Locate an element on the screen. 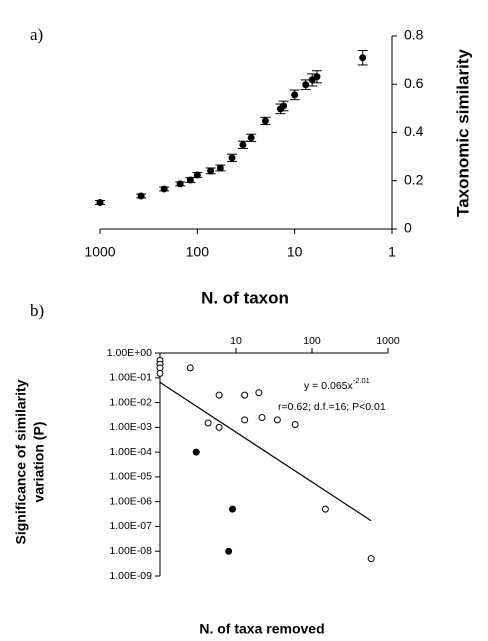 The height and width of the screenshot is (641, 488). x-tick-label: 1 is located at coordinates (392, 252).